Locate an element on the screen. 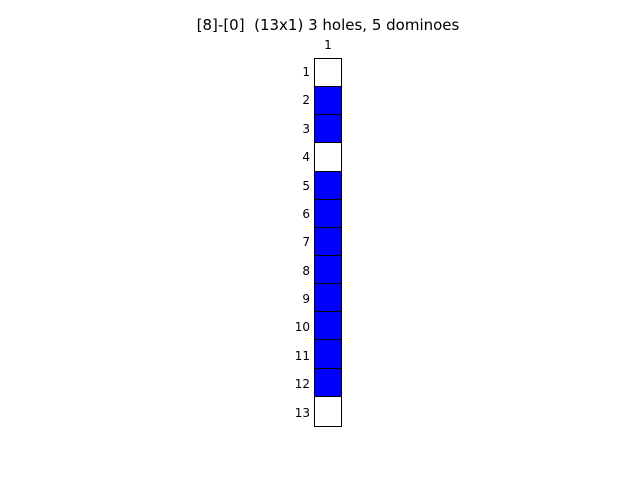 This screenshot has height=480, width=640. row-label-1: 1 is located at coordinates (306, 72).